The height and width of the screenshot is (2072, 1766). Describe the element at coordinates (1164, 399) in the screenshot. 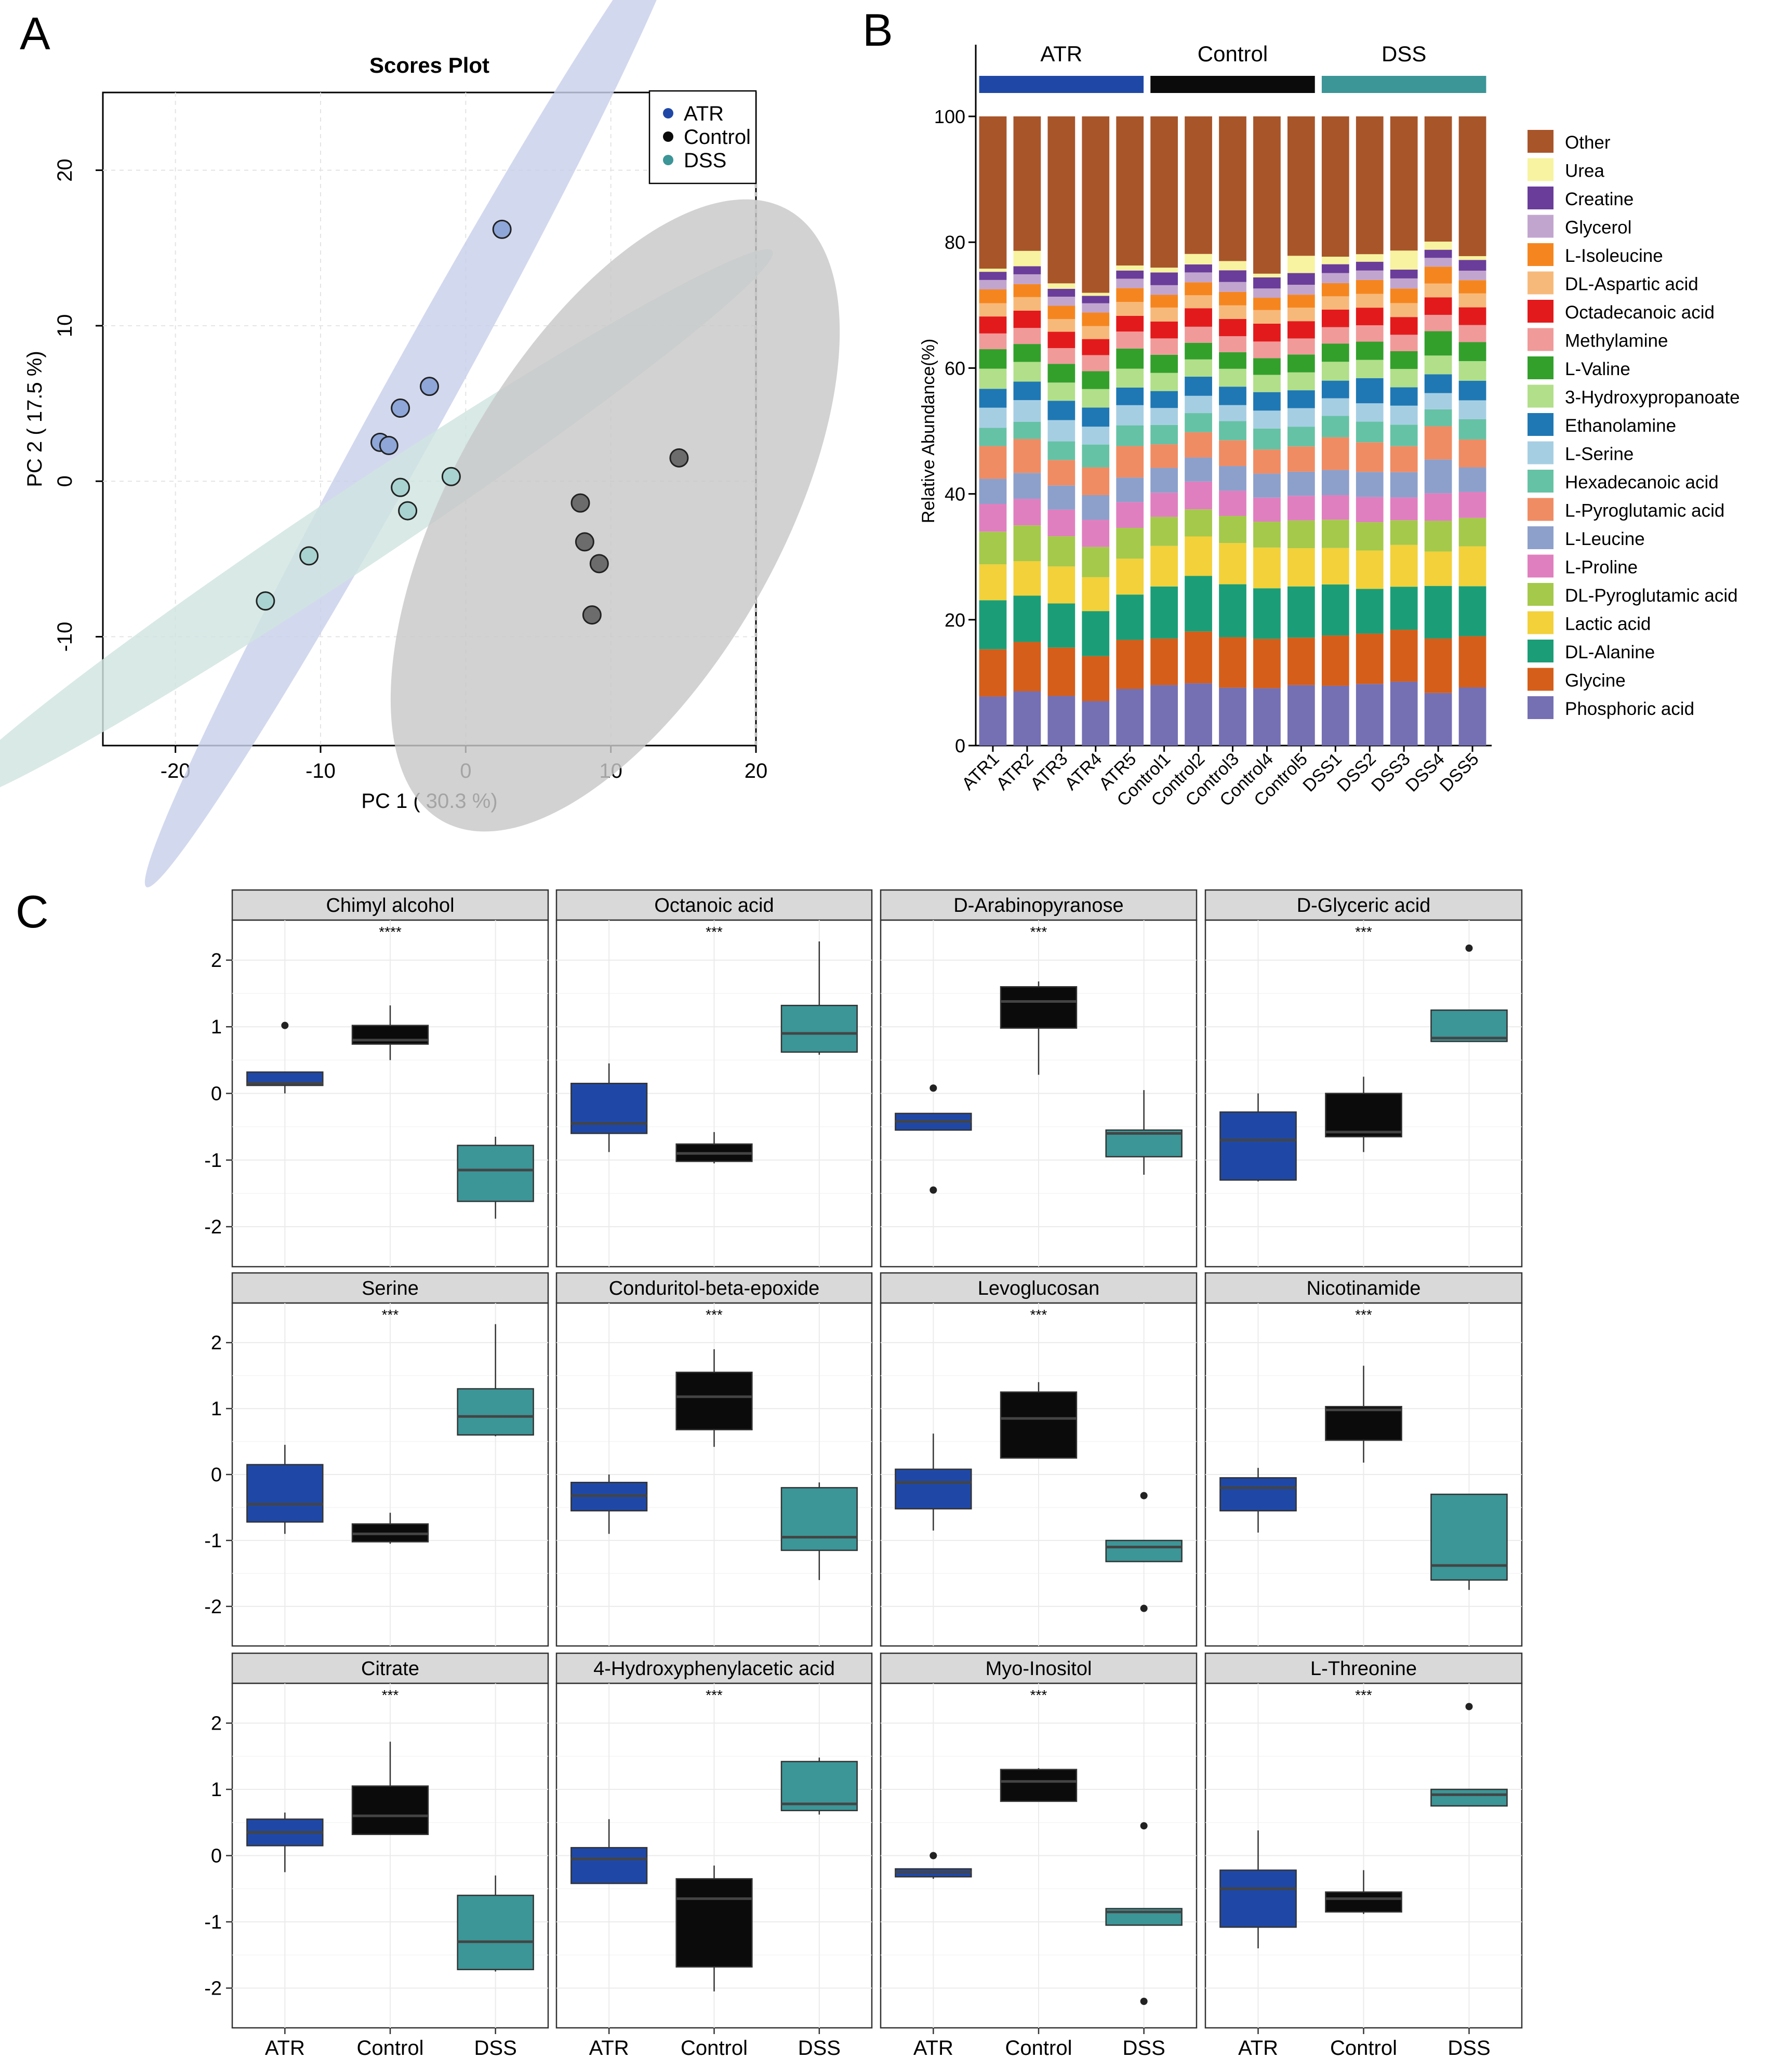

I see `bar-segment-ethanolamine` at that location.